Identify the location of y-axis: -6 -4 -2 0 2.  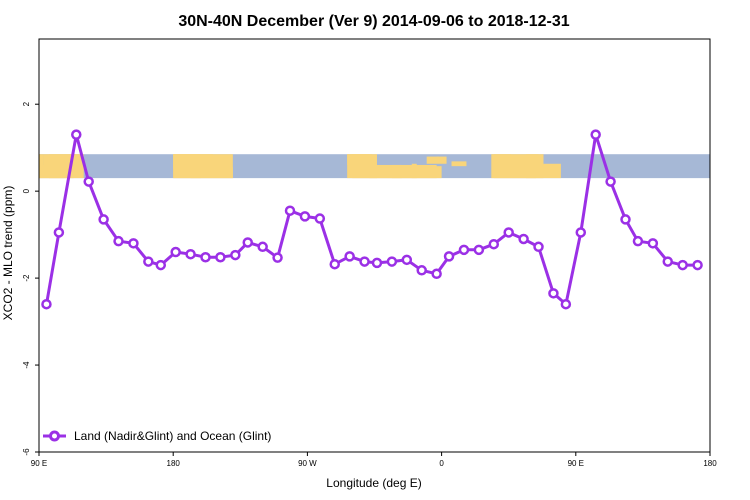
(30, 278).